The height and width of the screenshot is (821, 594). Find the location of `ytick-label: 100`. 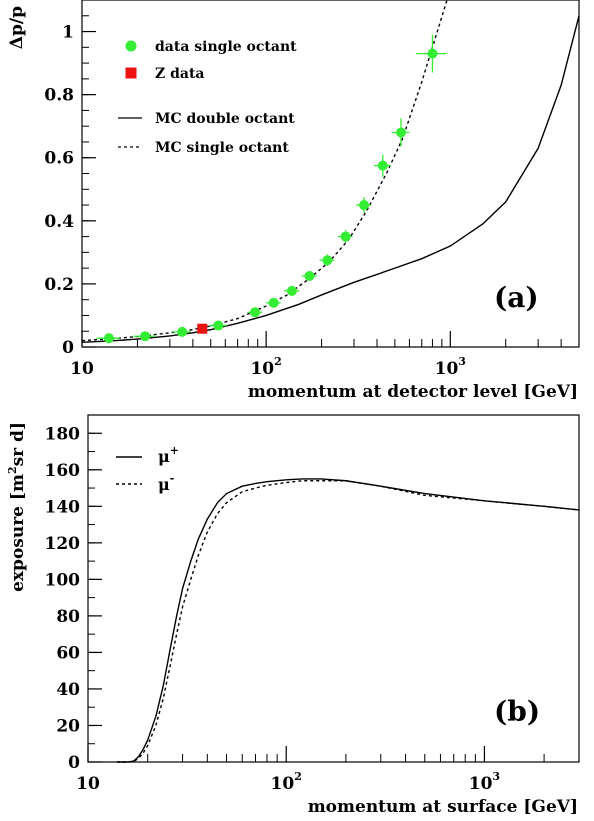

ytick-label: 100 is located at coordinates (63, 580).